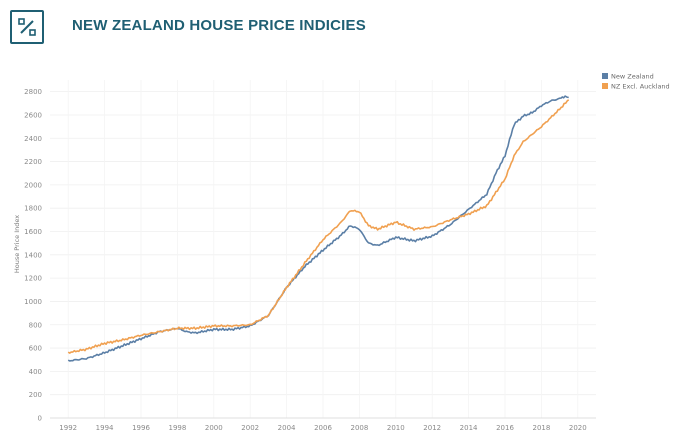  Describe the element at coordinates (33, 232) in the screenshot. I see `y-tick-label: 1600` at that location.